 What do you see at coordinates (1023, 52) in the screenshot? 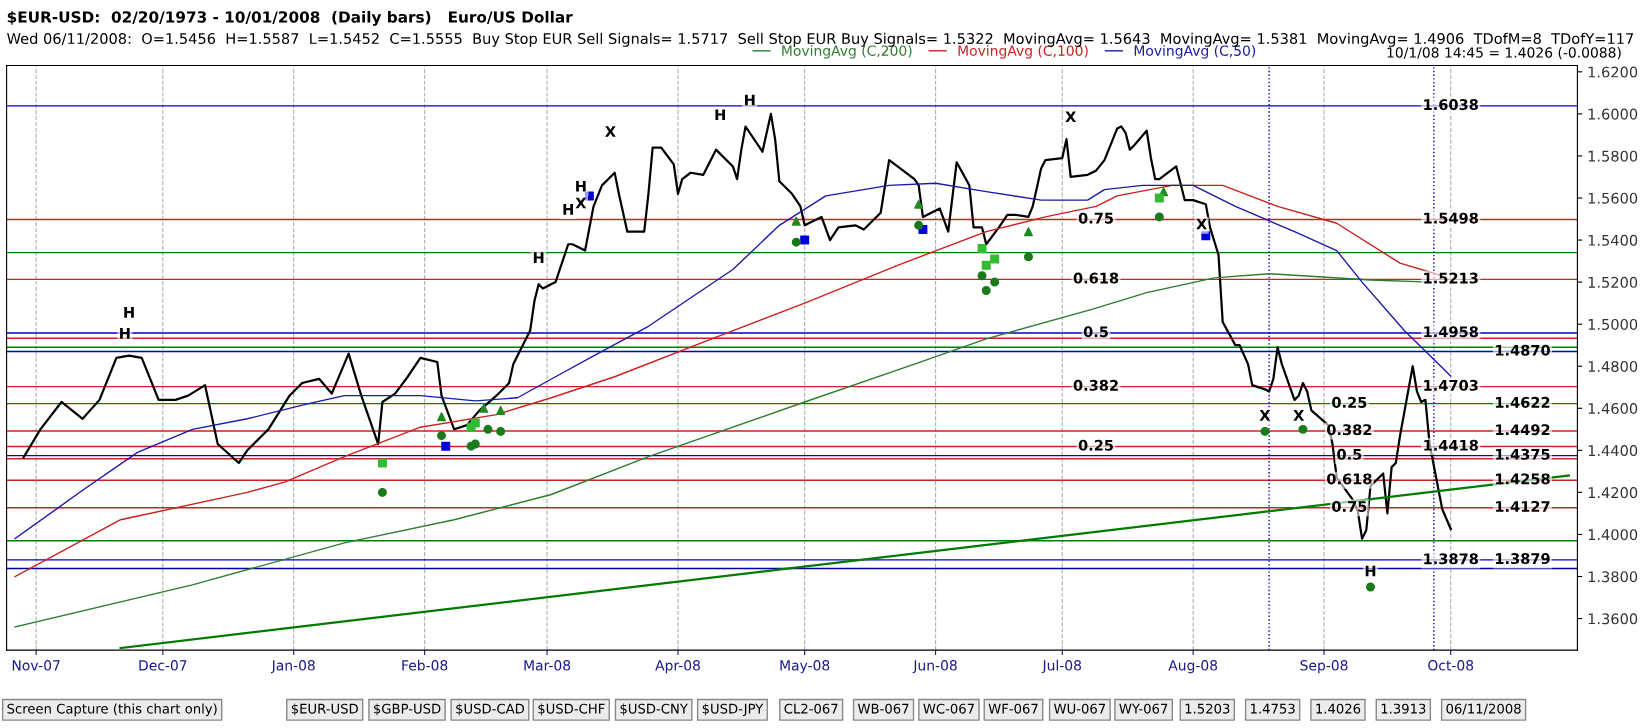
I see `legend-label: MovingAvg (C,100)` at bounding box center [1023, 52].